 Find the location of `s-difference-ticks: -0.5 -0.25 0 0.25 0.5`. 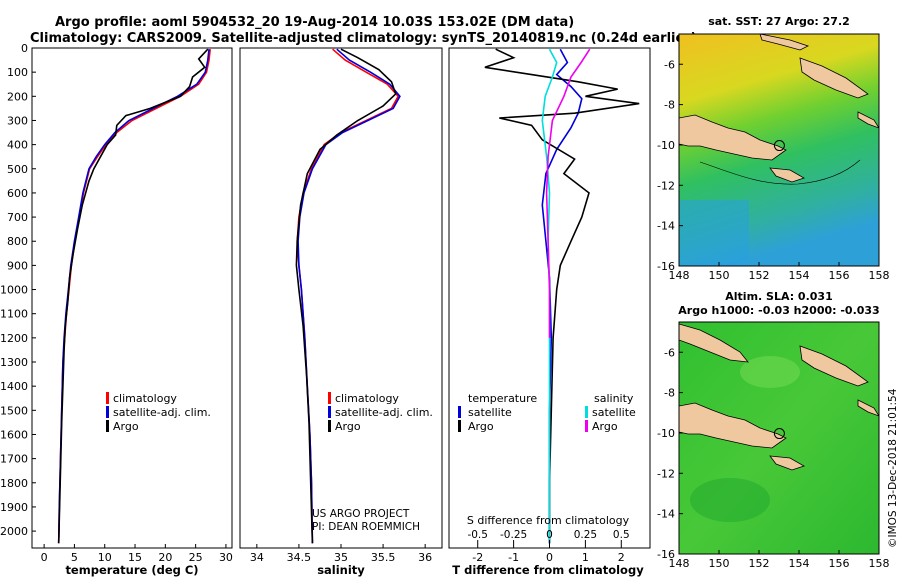

s-difference-ticks: -0.5 -0.25 0 0.25 0.5 is located at coordinates (548, 536).